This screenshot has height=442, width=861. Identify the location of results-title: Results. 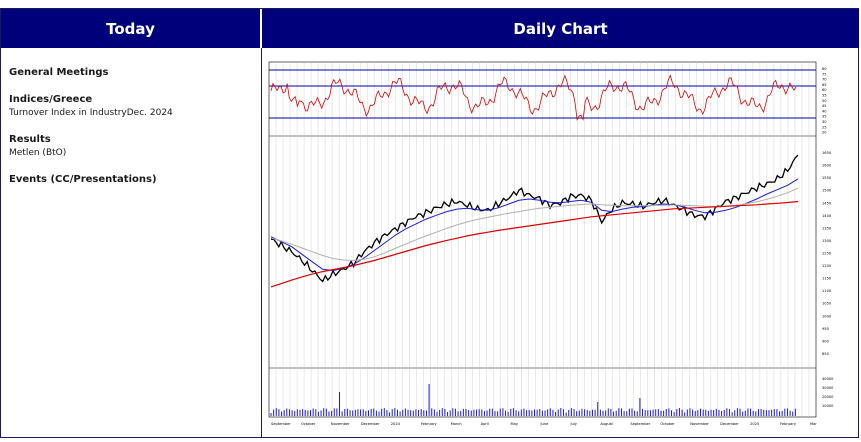
(30, 139).